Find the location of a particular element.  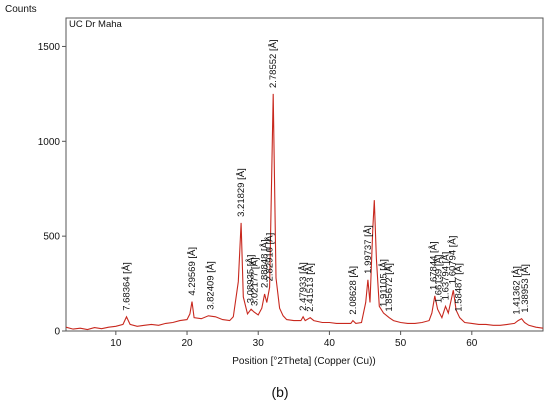

peak-label: 2.82910 [Å] is located at coordinates (270, 257).